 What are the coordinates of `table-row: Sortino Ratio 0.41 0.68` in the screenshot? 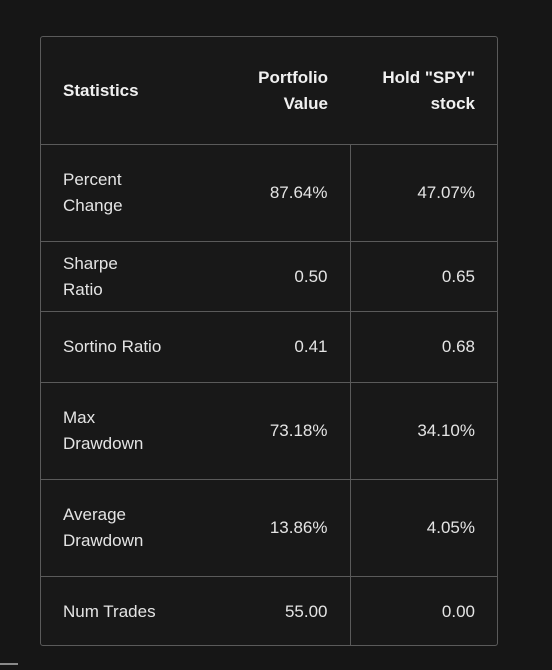 It's located at (269, 347).